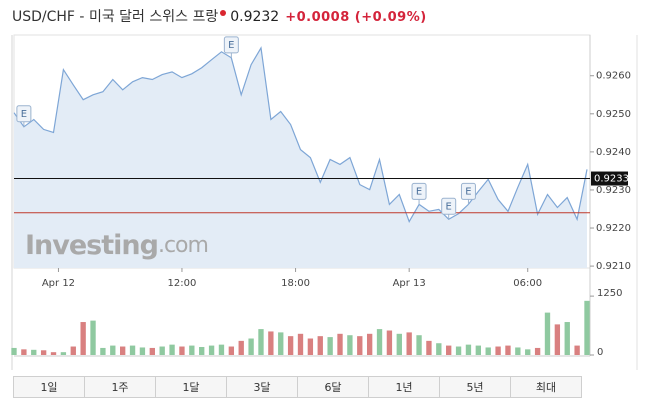 This screenshot has width=653, height=410. I want to click on x-tick-label: 12:00, so click(182, 283).